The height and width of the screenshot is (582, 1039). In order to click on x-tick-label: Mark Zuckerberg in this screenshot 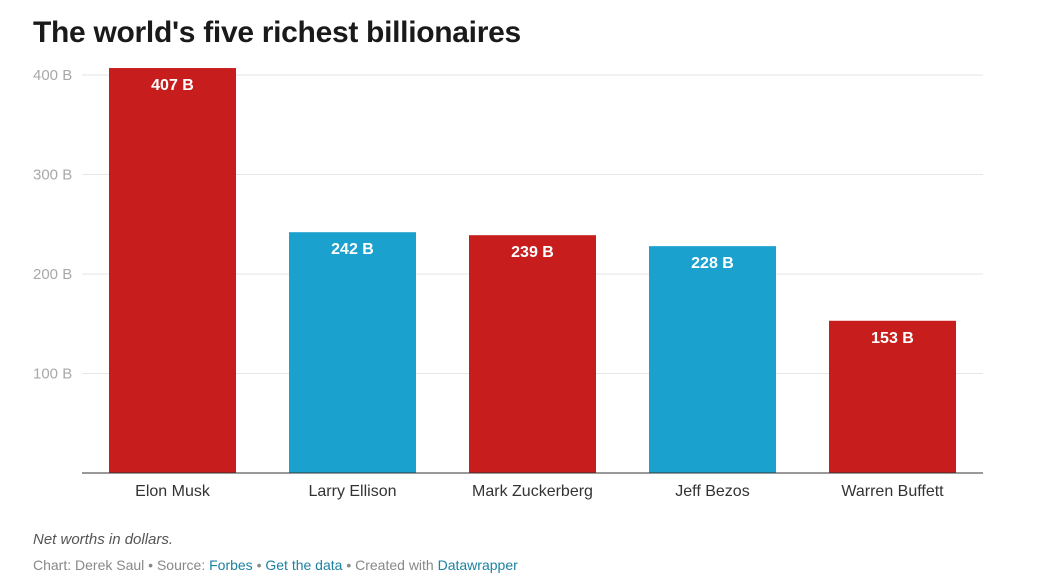, I will do `click(532, 491)`.